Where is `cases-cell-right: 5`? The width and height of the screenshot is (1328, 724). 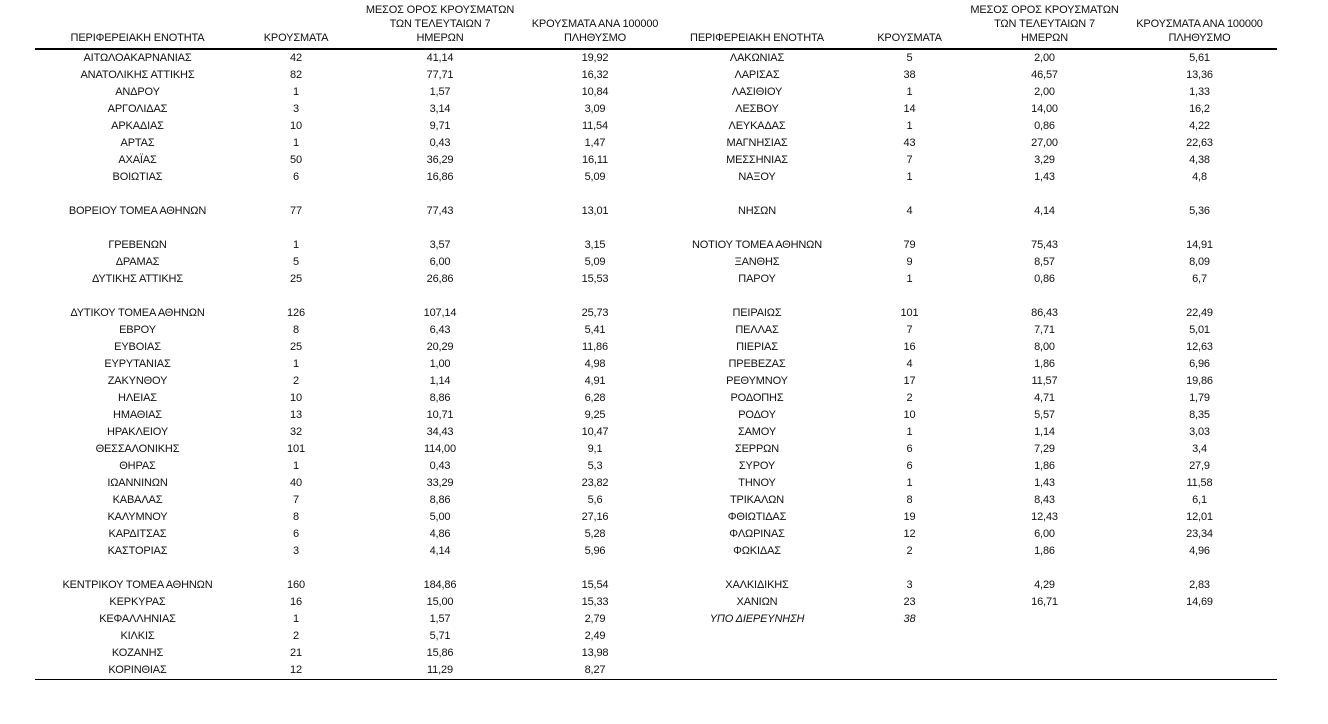
cases-cell-right: 5 is located at coordinates (909, 58).